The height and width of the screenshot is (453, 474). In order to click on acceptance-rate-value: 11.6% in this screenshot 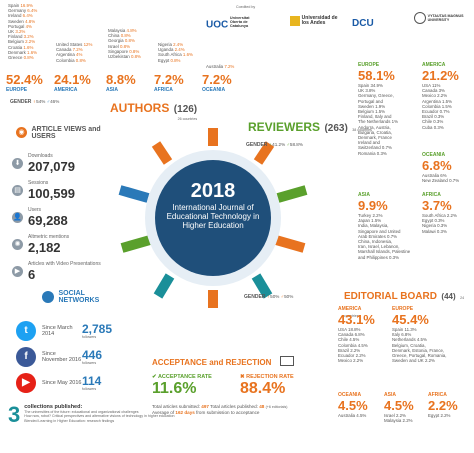, I will do `click(174, 388)`.